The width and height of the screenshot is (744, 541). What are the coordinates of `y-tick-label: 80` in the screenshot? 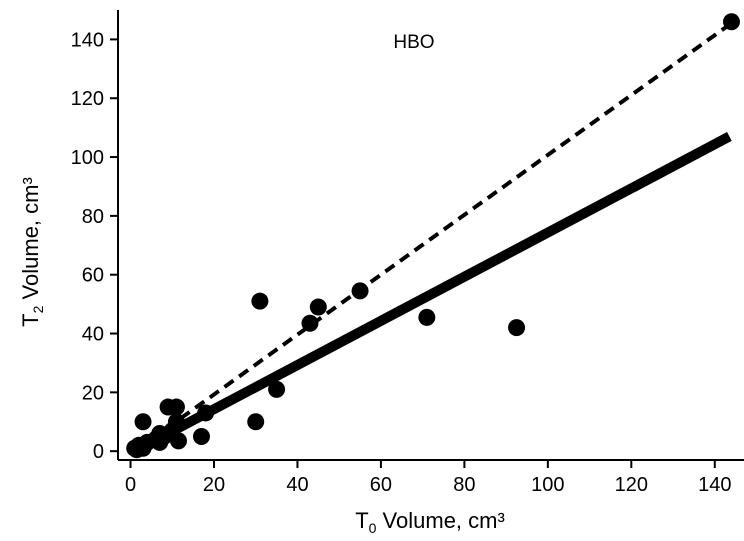 It's located at (93, 217).